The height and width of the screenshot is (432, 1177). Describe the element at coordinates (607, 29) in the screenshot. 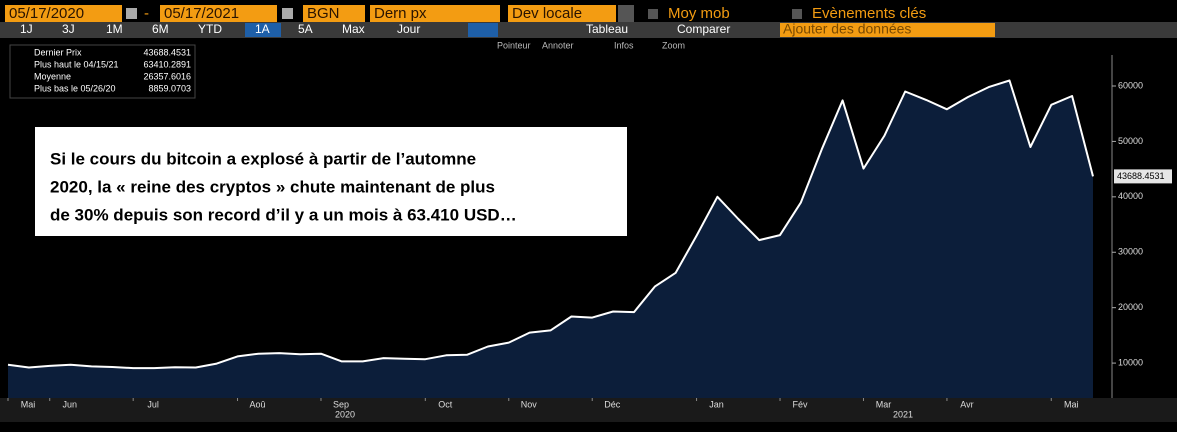

I see `table-button: Tableau` at that location.